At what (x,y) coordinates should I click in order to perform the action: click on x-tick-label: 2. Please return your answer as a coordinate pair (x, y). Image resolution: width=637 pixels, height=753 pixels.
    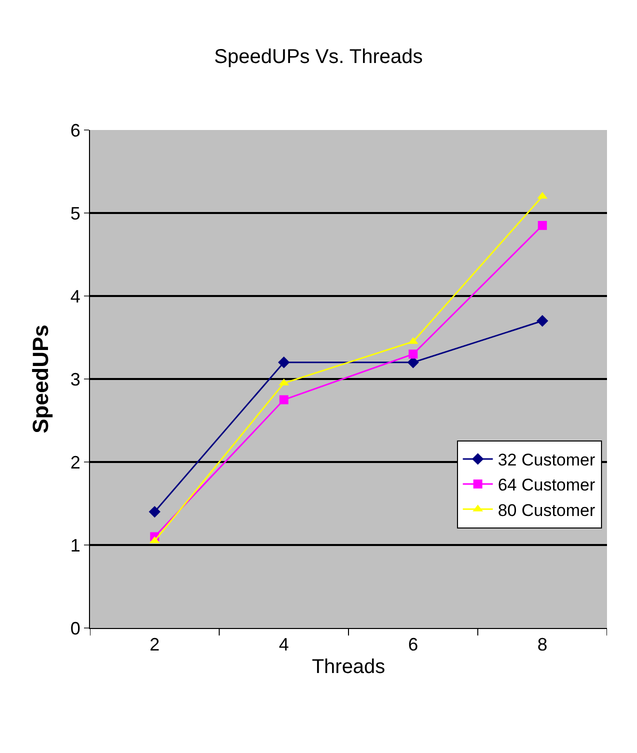
    Looking at the image, I should click on (155, 644).